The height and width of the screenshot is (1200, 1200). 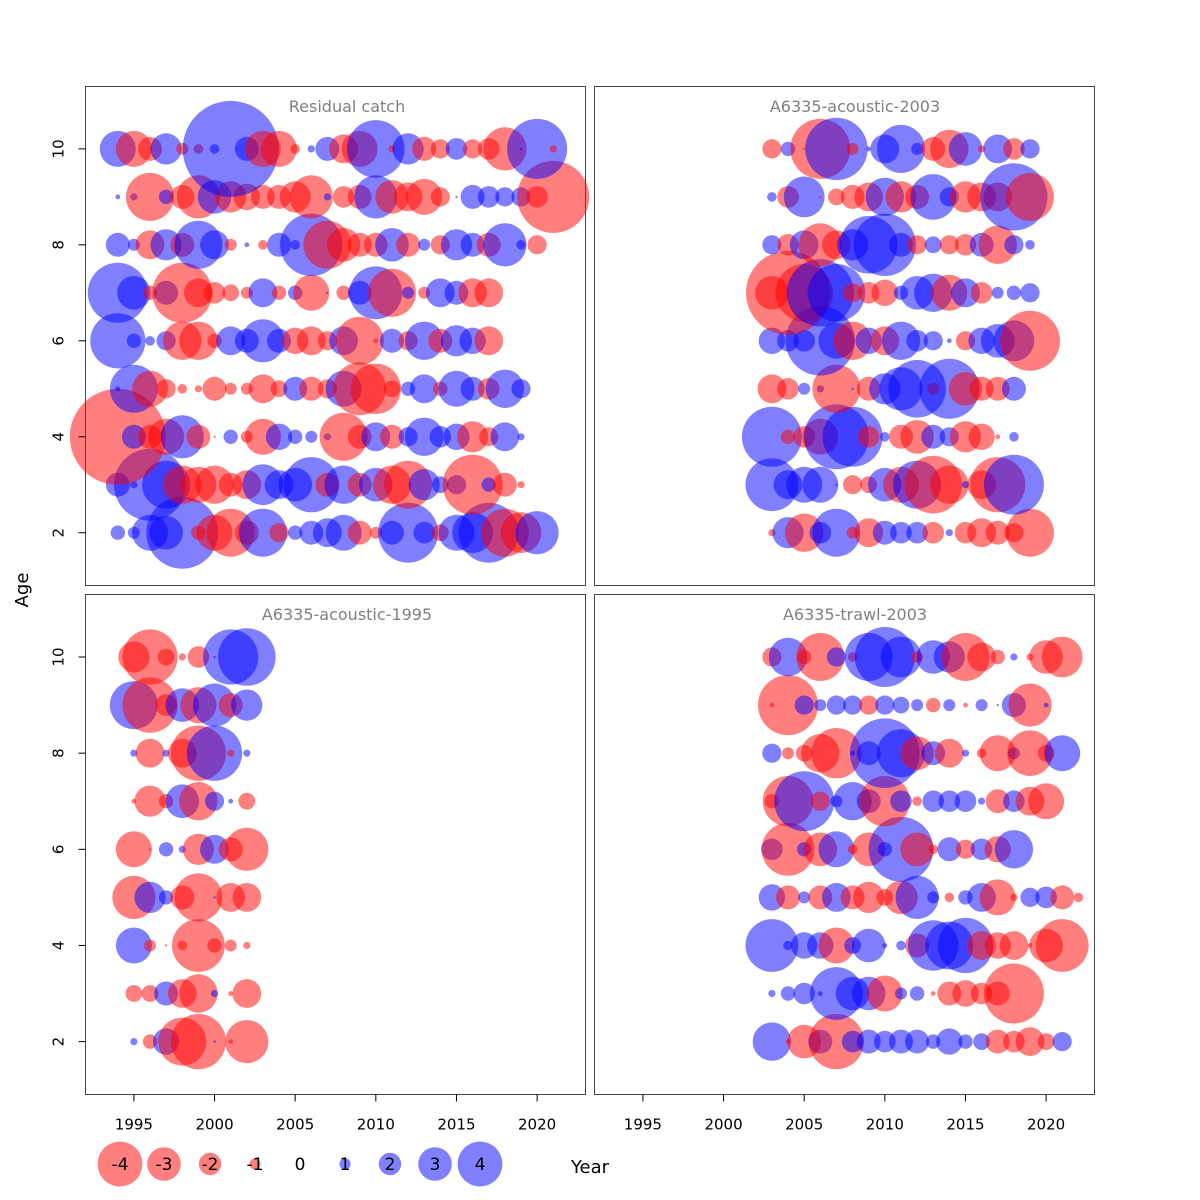 I want to click on legend-label: 2, so click(x=390, y=1165).